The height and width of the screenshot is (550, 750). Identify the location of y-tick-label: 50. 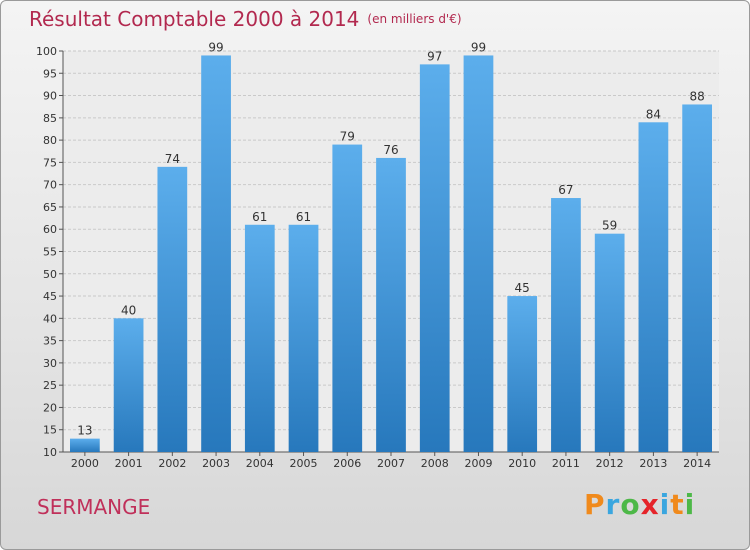
(50, 274).